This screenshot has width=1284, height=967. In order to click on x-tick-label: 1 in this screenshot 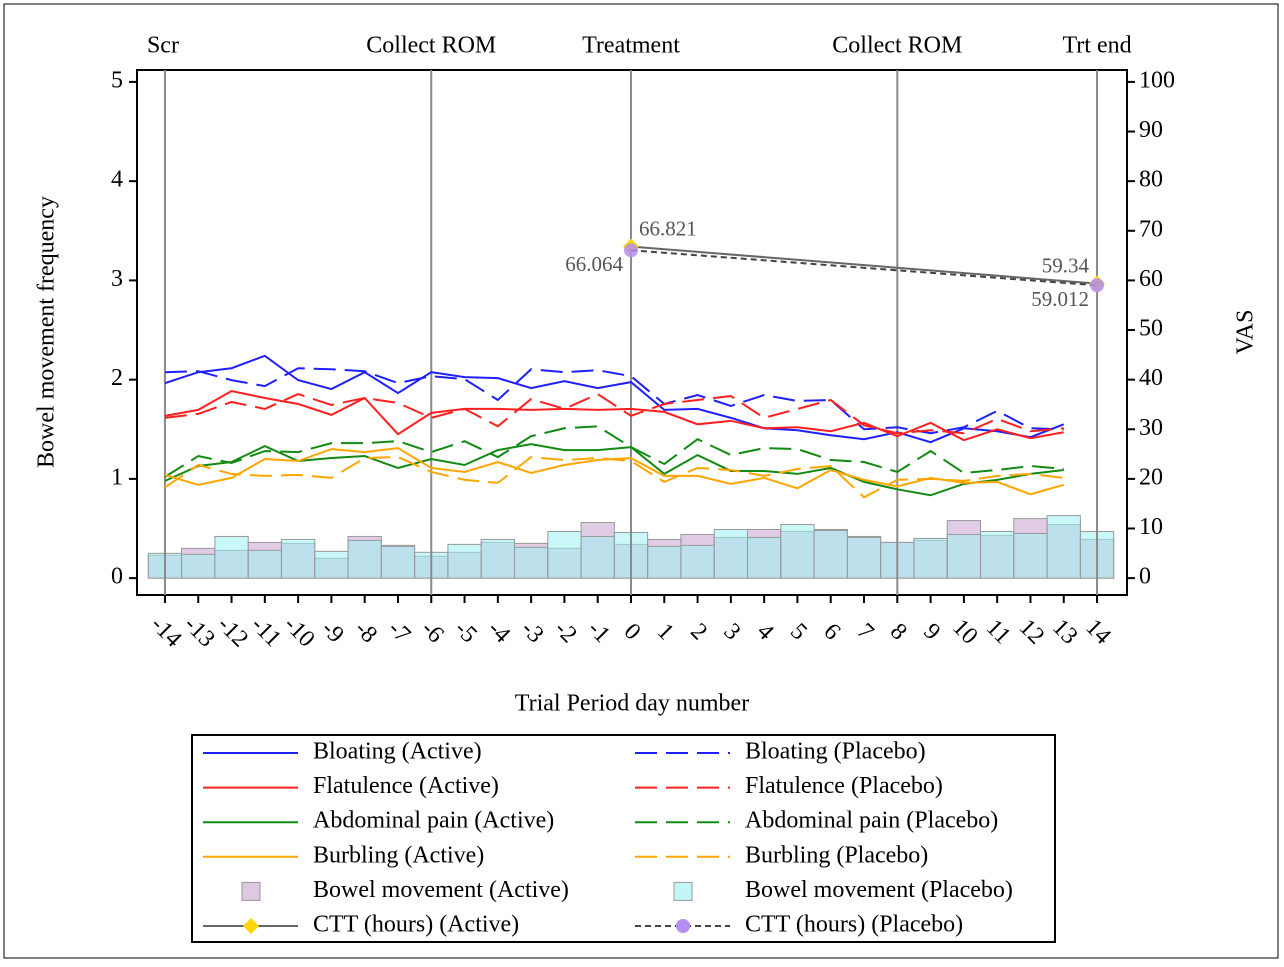, I will do `click(665, 632)`.